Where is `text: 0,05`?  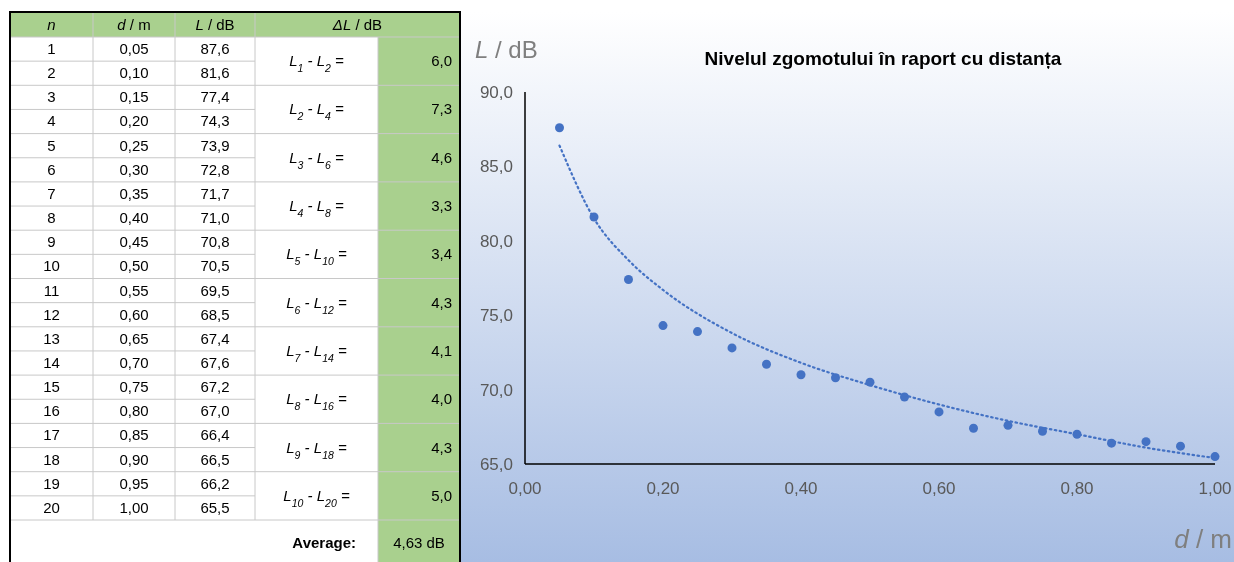 text: 0,05 is located at coordinates (134, 48).